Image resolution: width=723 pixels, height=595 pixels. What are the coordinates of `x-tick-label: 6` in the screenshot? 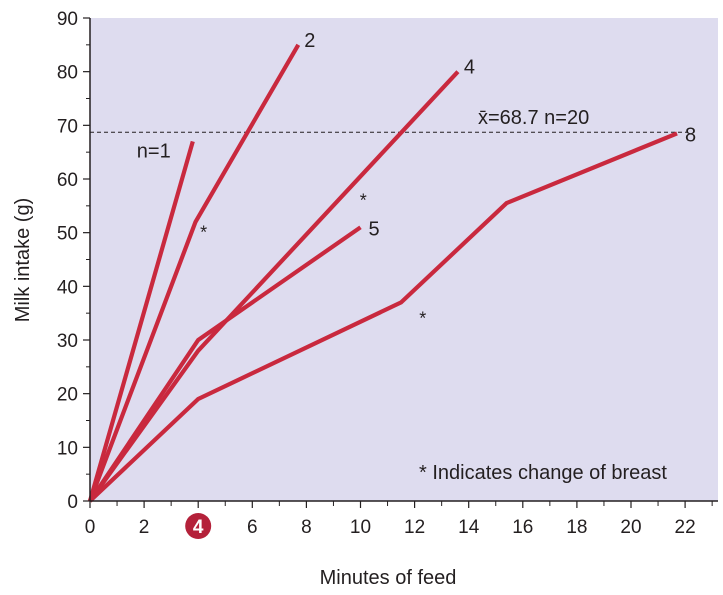 It's located at (252, 527).